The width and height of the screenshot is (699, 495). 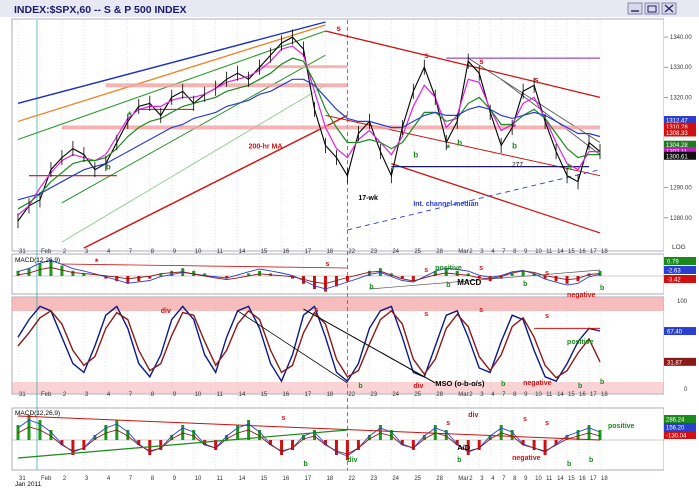 I want to click on star-marker-green: *, so click(x=448, y=149).